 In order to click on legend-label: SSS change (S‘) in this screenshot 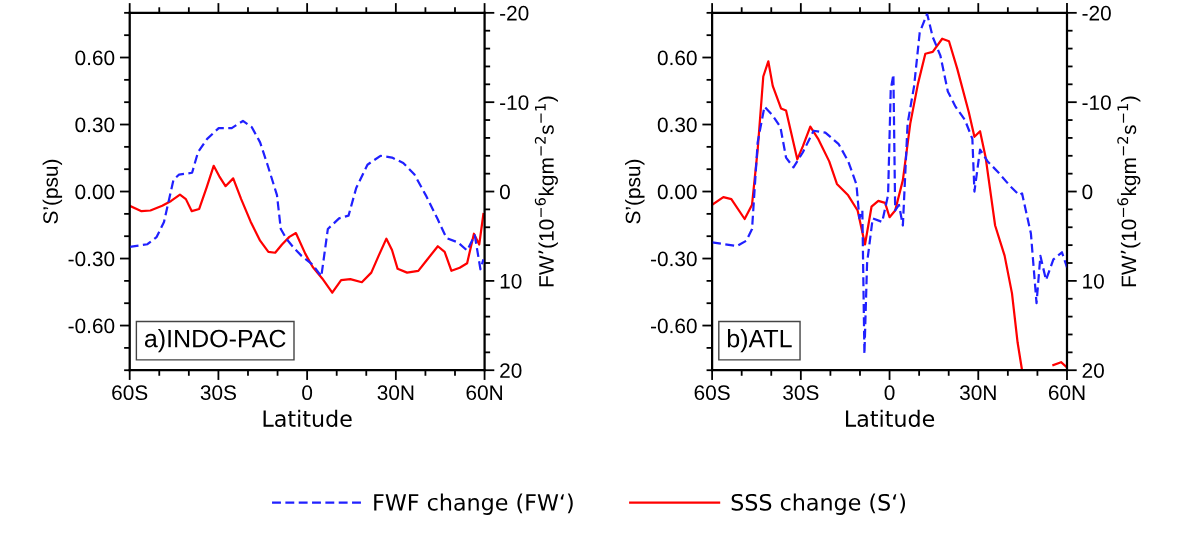, I will do `click(818, 504)`.